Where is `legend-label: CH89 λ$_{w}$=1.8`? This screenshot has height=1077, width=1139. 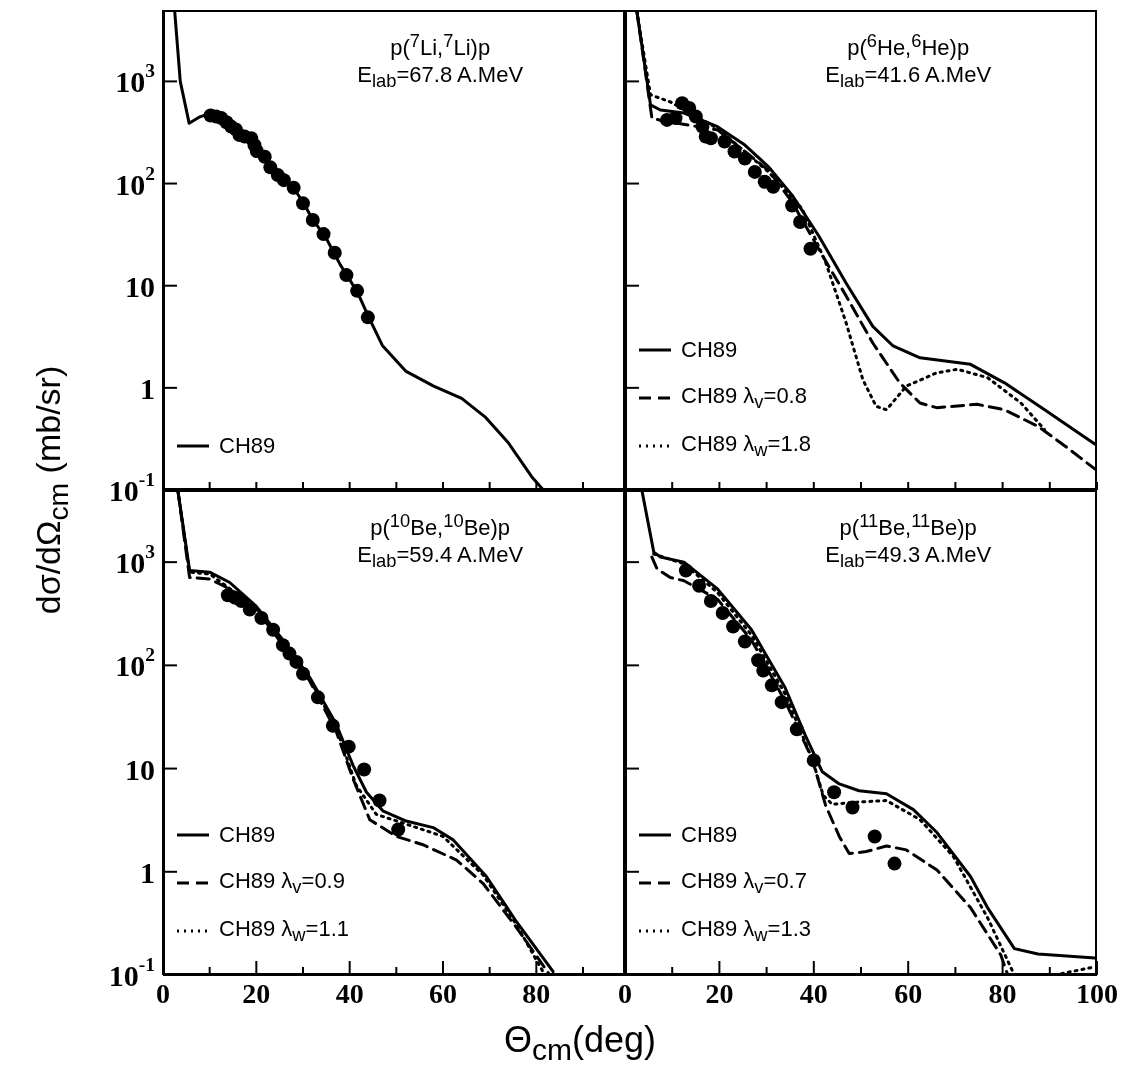 legend-label: CH89 λ$_{w}$=1.8 is located at coordinates (746, 446).